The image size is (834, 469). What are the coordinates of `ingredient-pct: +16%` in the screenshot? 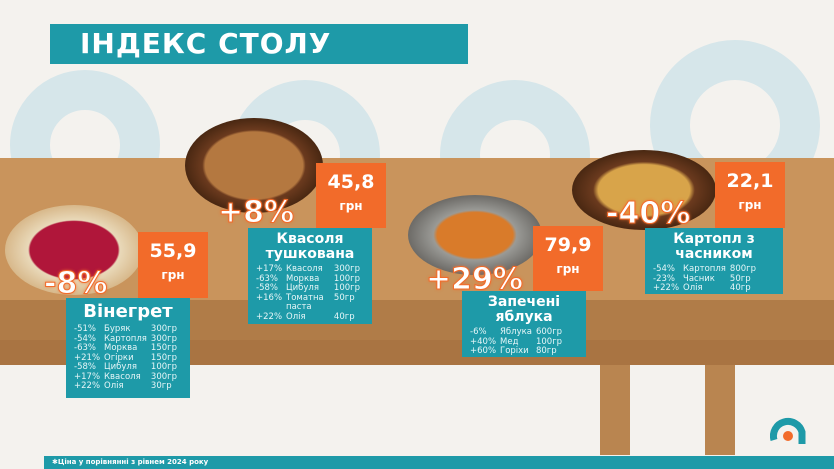 It's located at (269, 297).